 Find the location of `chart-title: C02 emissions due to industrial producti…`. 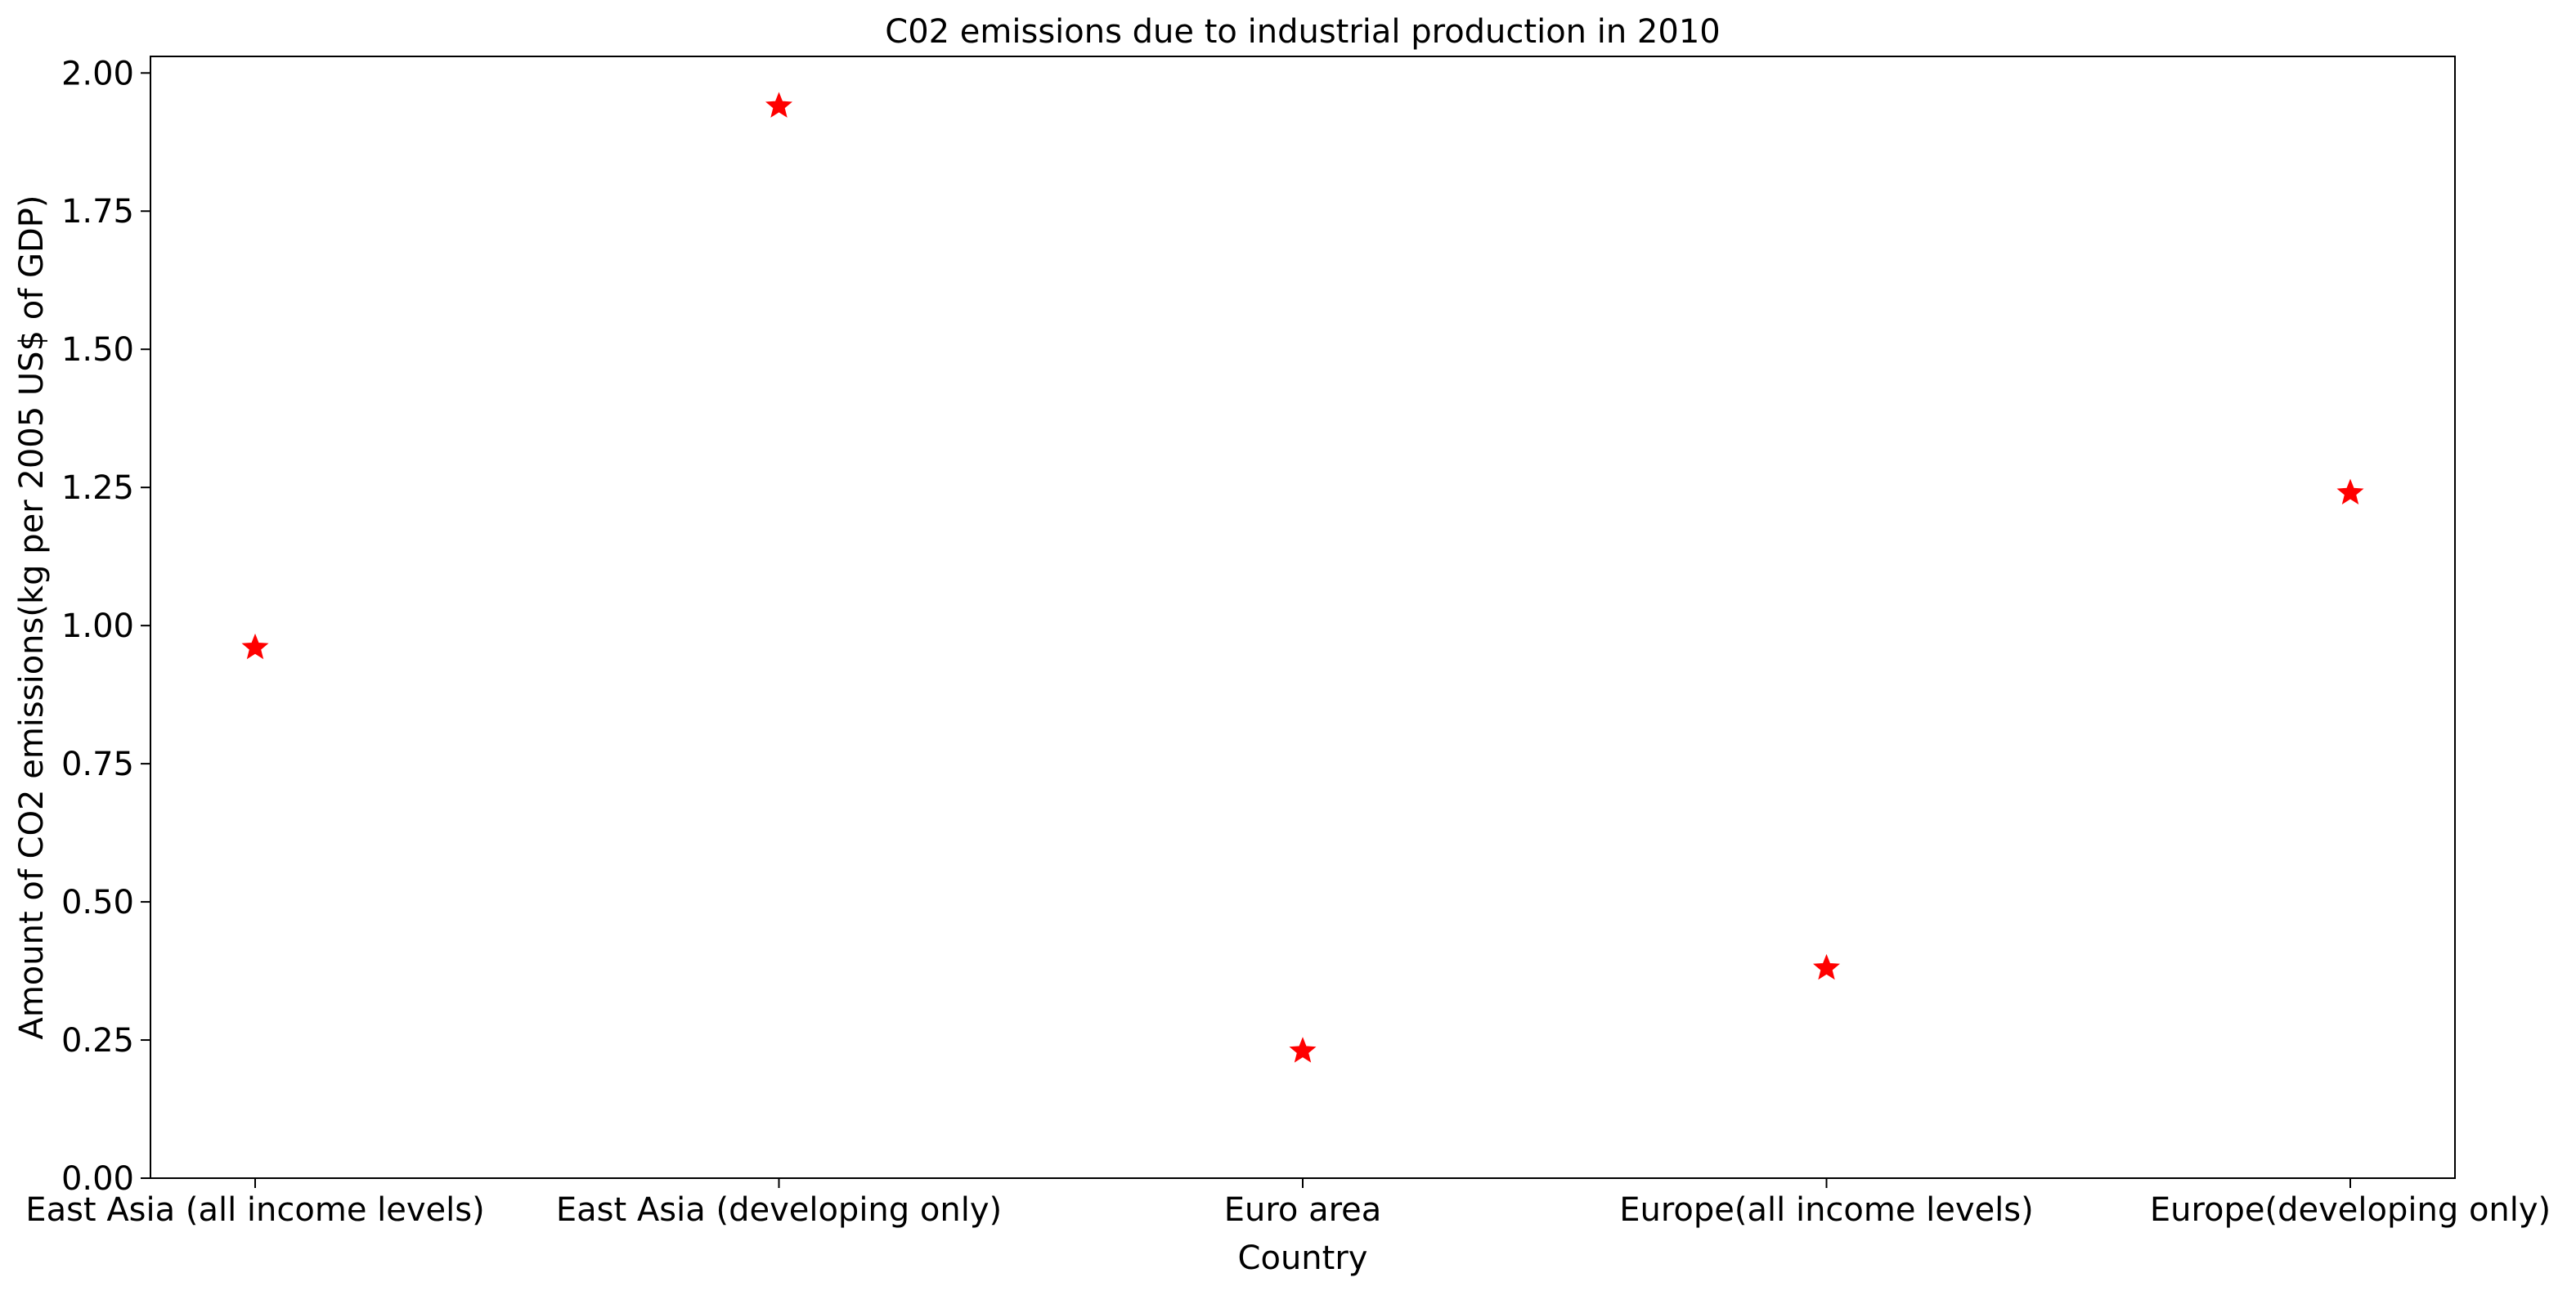

chart-title: C02 emissions due to industrial producti… is located at coordinates (1302, 32).